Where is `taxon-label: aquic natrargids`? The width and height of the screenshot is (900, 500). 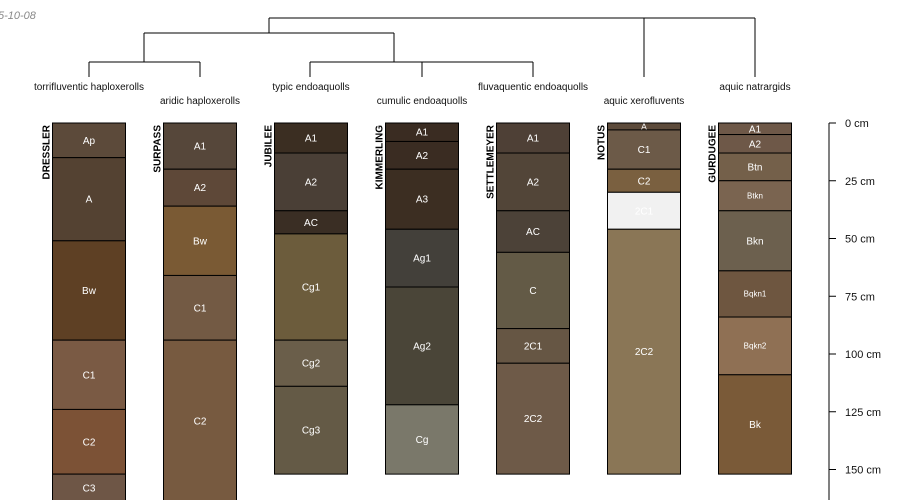 taxon-label: aquic natrargids is located at coordinates (754, 87).